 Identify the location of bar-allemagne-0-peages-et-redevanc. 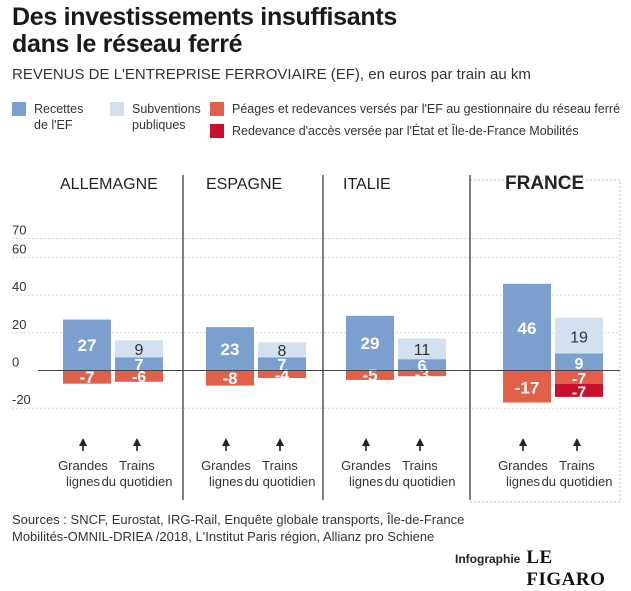
(87, 377).